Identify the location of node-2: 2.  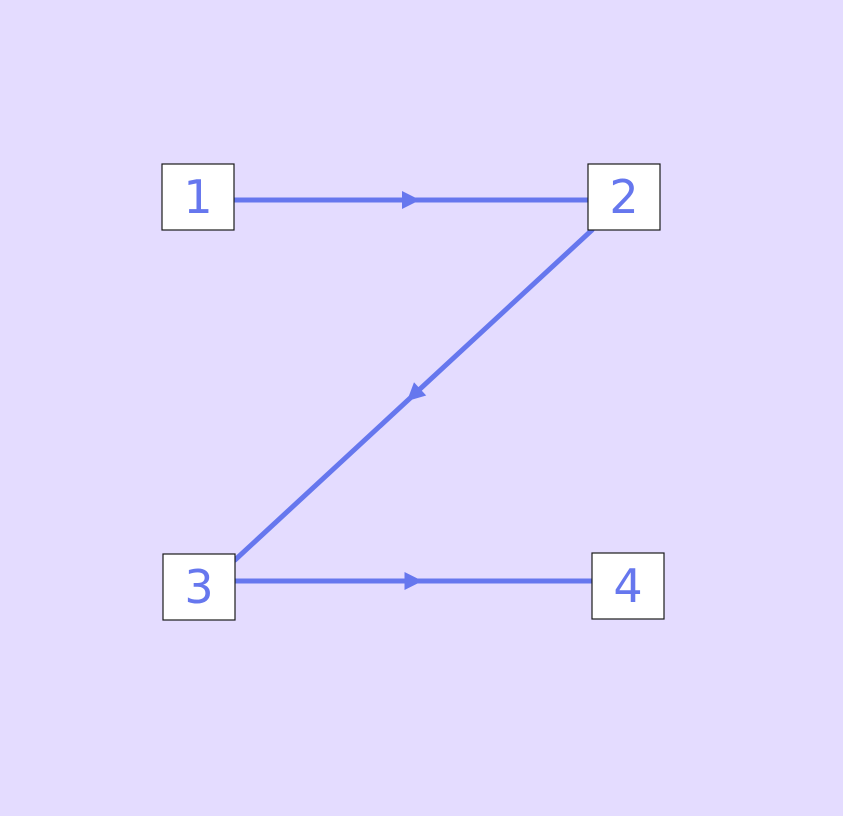
(624, 197).